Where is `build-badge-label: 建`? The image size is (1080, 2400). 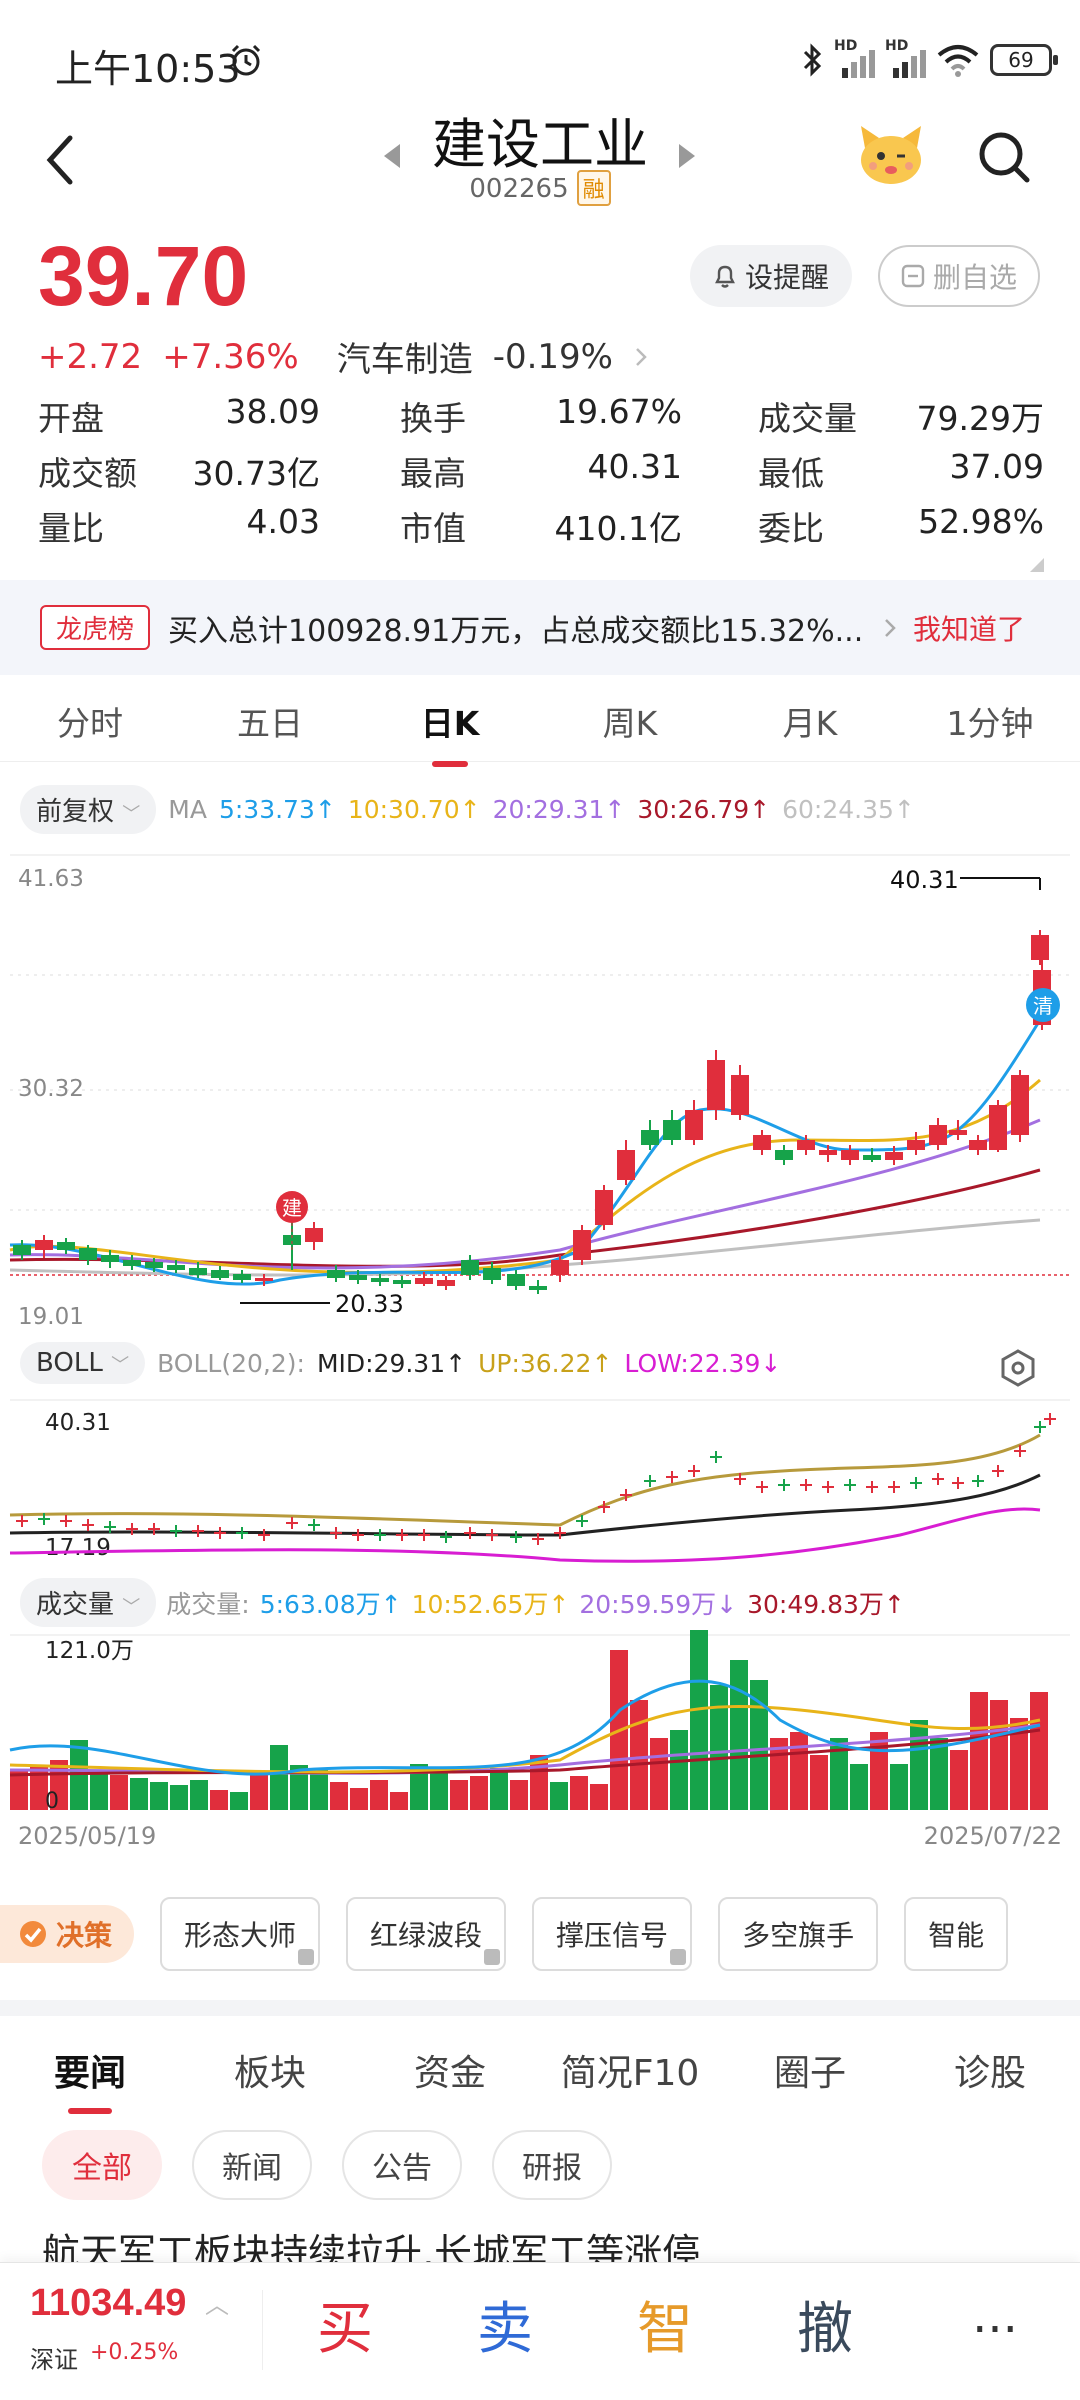 build-badge-label: 建 is located at coordinates (292, 1208).